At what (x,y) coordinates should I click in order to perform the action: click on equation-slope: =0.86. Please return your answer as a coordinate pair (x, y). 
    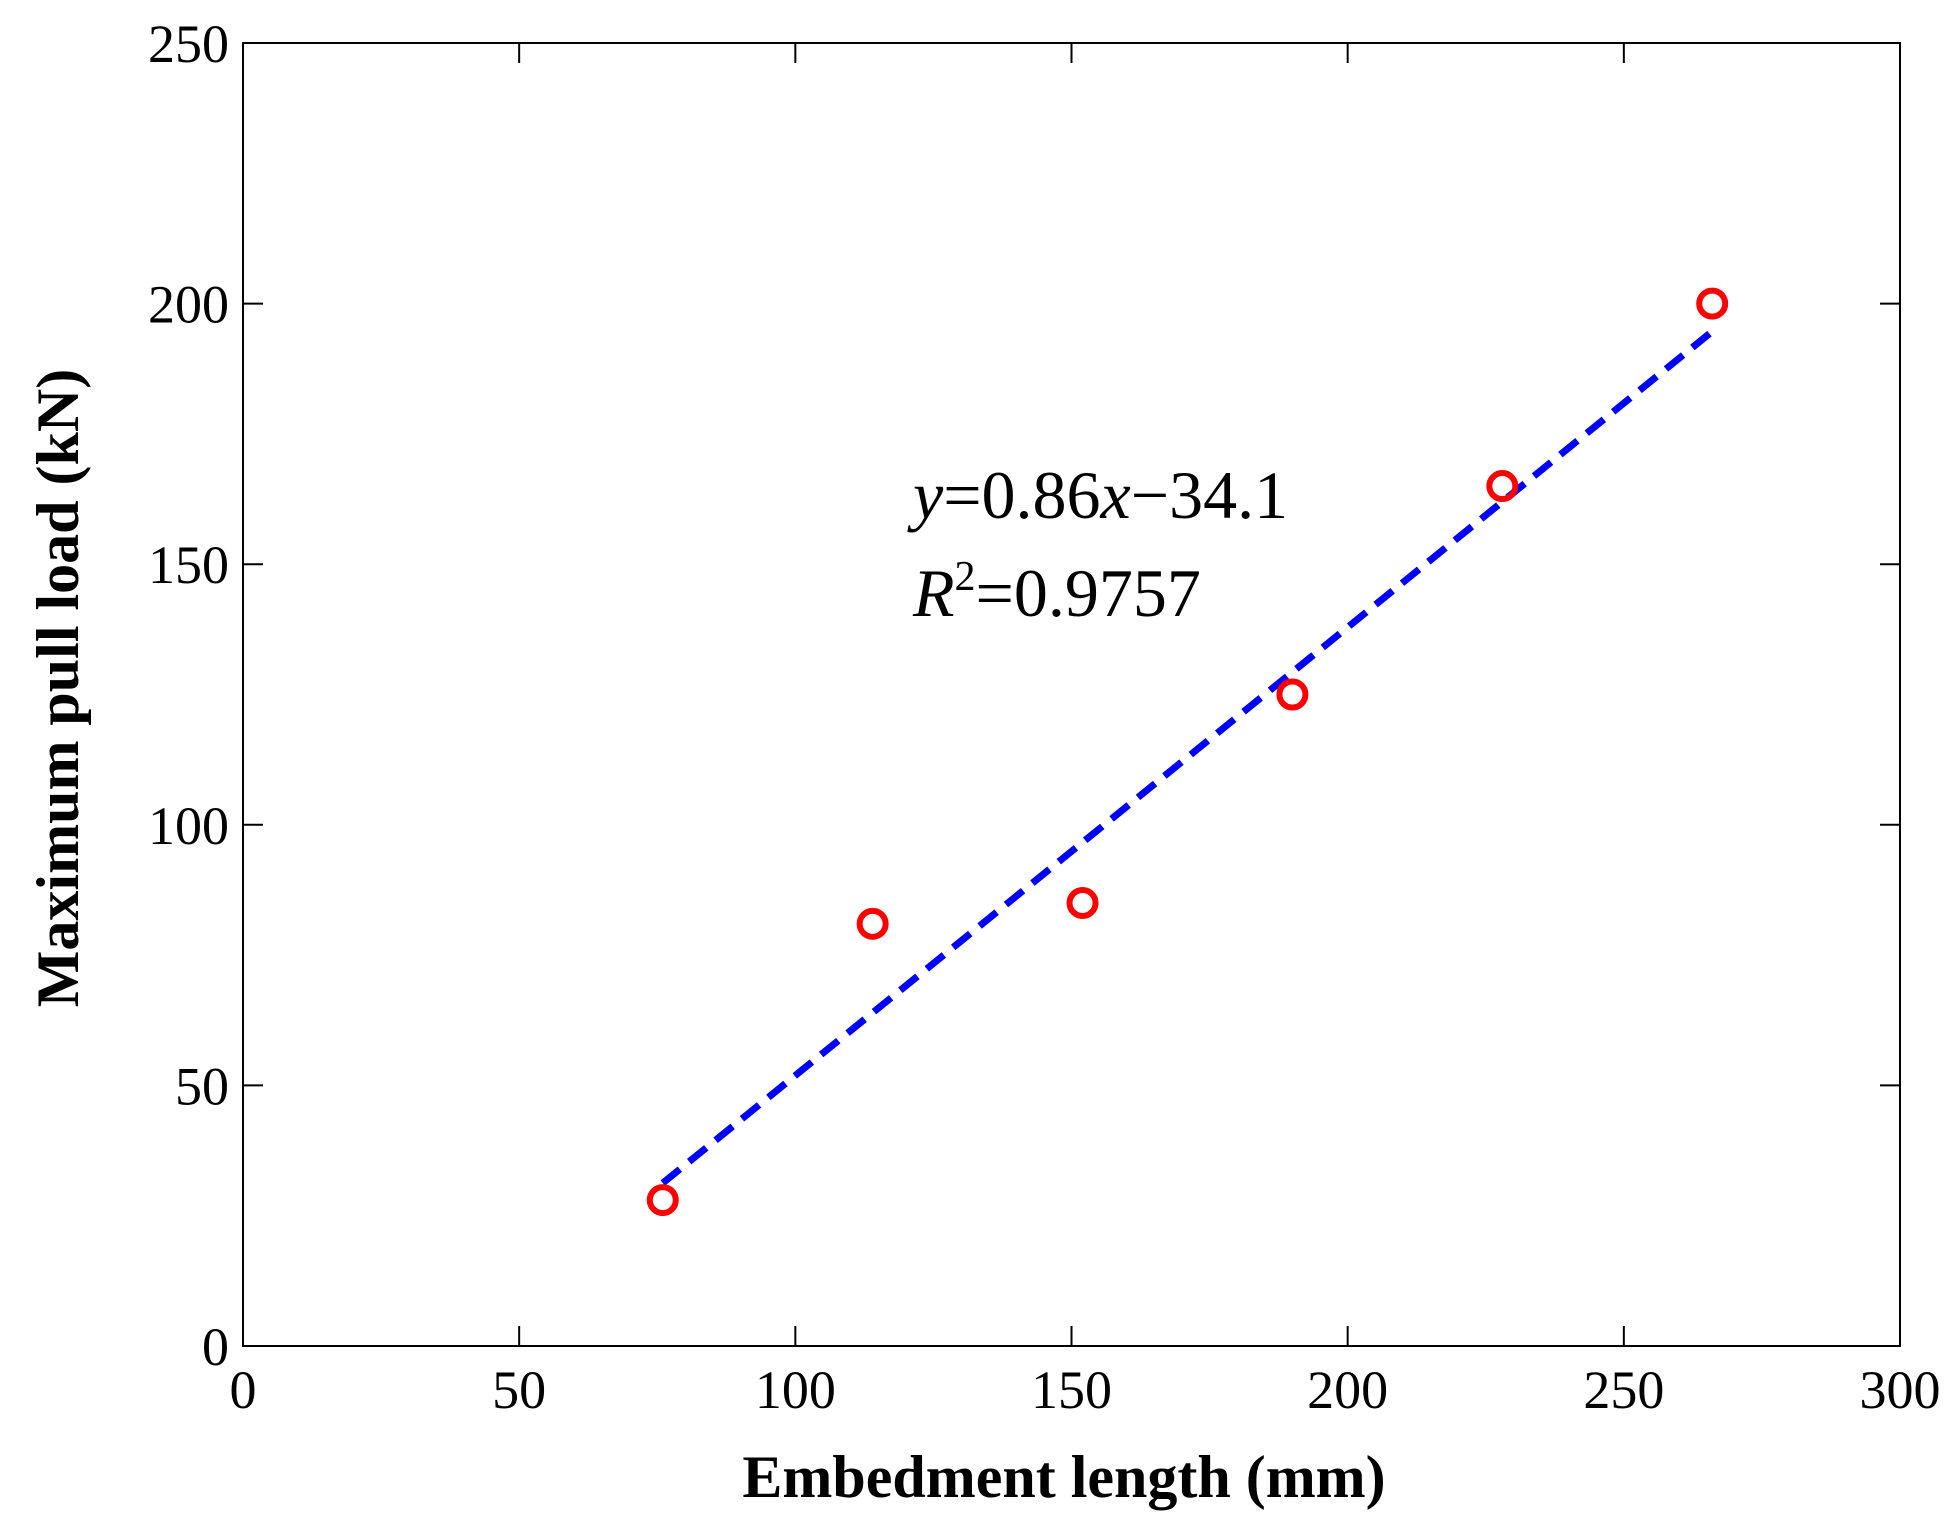
    Looking at the image, I should click on (1021, 495).